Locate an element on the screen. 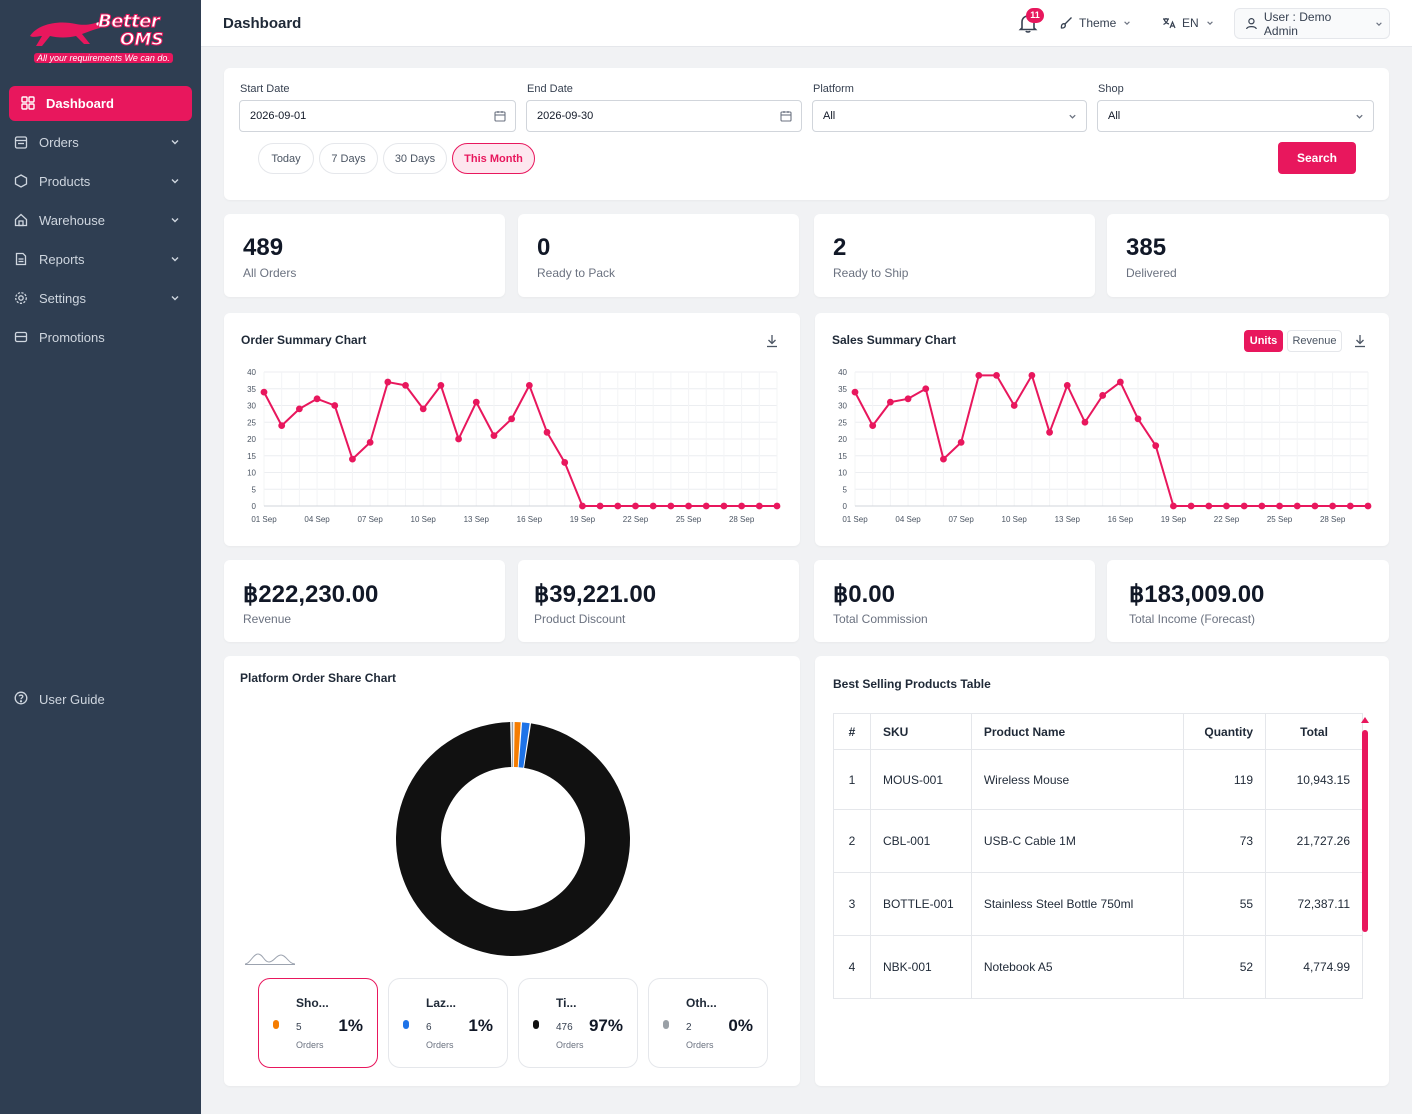 Image resolution: width=1412 pixels, height=1114 pixels. x-tick-label: 10 Sep is located at coordinates (1015, 519).